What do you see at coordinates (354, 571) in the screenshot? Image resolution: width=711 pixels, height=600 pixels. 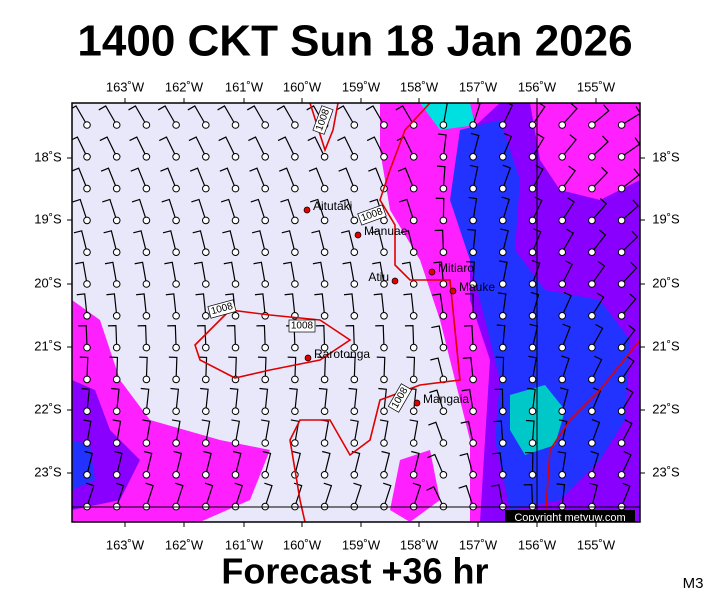 I see `forecast-label: Forecast +36 hr` at bounding box center [354, 571].